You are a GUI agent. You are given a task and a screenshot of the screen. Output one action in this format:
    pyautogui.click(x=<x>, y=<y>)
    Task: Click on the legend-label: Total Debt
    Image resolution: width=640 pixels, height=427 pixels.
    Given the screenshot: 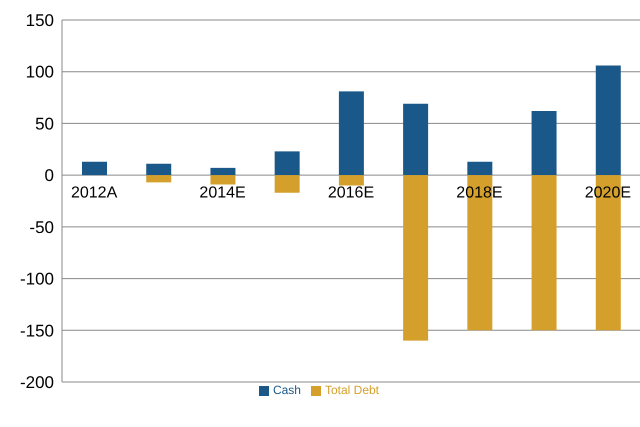 What is the action you would take?
    pyautogui.click(x=352, y=390)
    